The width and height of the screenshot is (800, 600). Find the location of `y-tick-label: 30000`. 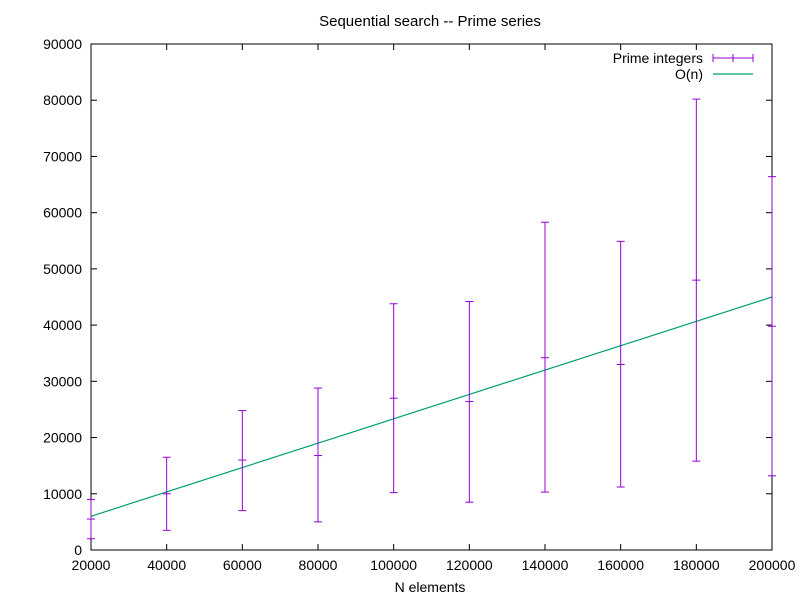

y-tick-label: 30000 is located at coordinates (62, 381).